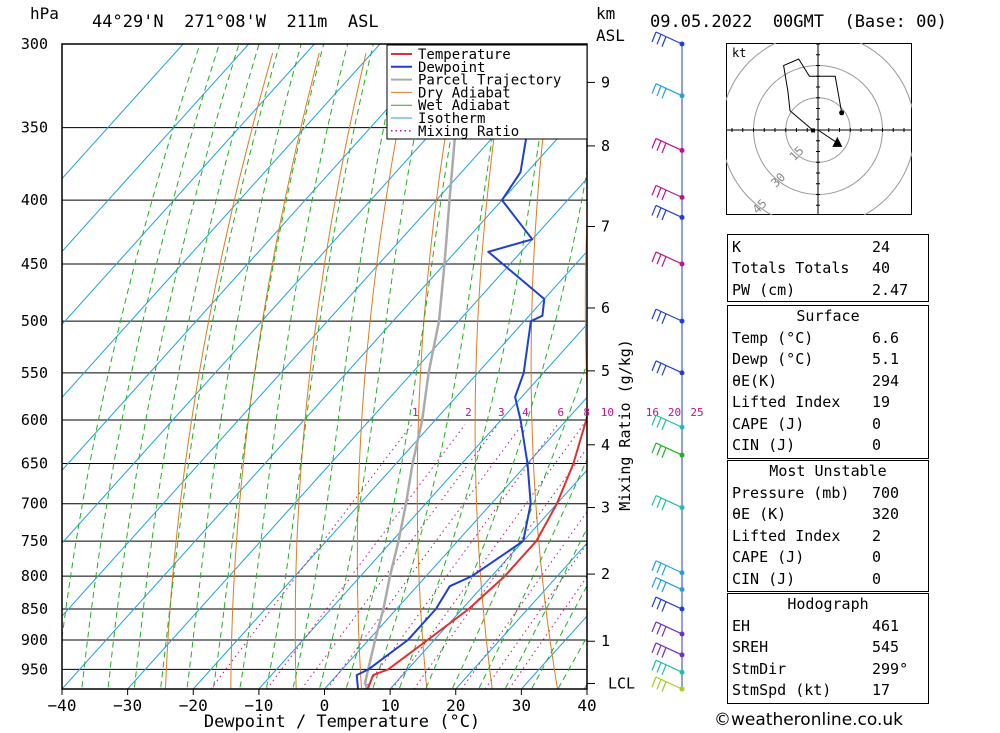 This screenshot has width=1000, height=733. I want to click on pressure-label-600: 600, so click(34, 420).